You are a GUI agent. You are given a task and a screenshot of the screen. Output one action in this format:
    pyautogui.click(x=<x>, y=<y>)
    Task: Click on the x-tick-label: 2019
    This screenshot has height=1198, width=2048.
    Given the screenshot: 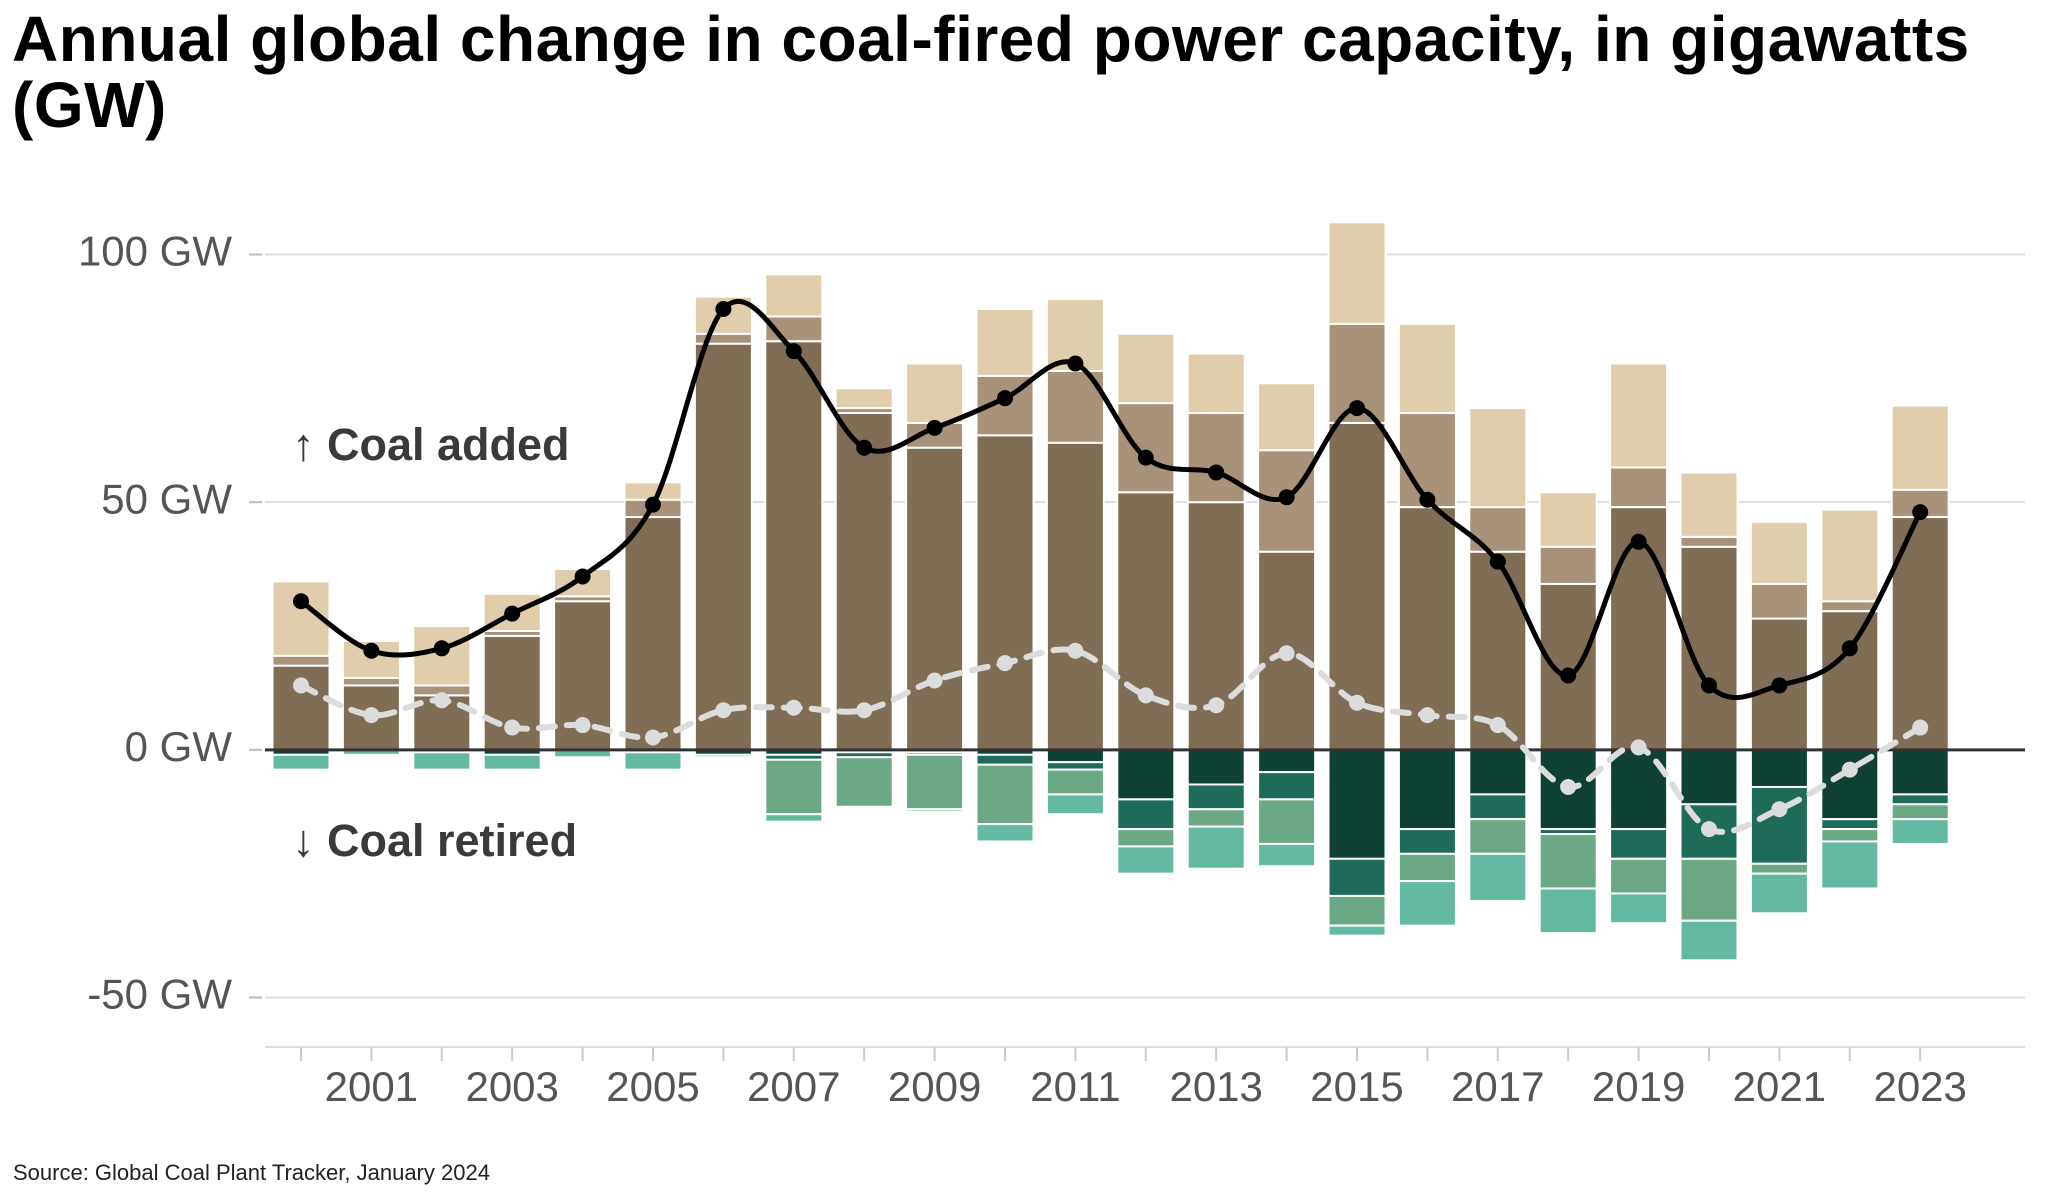 What is the action you would take?
    pyautogui.click(x=1638, y=1086)
    